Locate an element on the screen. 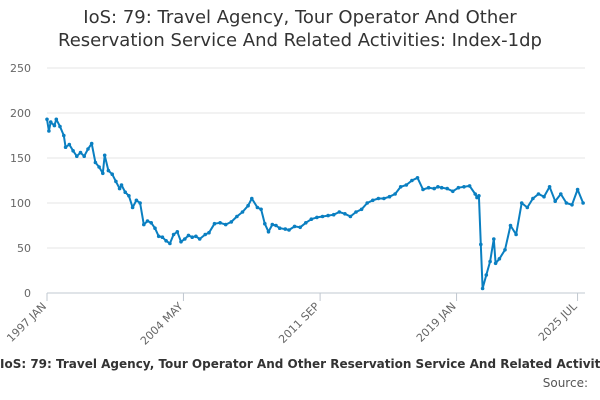 This screenshot has width=600, height=400. y-tick-label: 100 is located at coordinates (20, 203).